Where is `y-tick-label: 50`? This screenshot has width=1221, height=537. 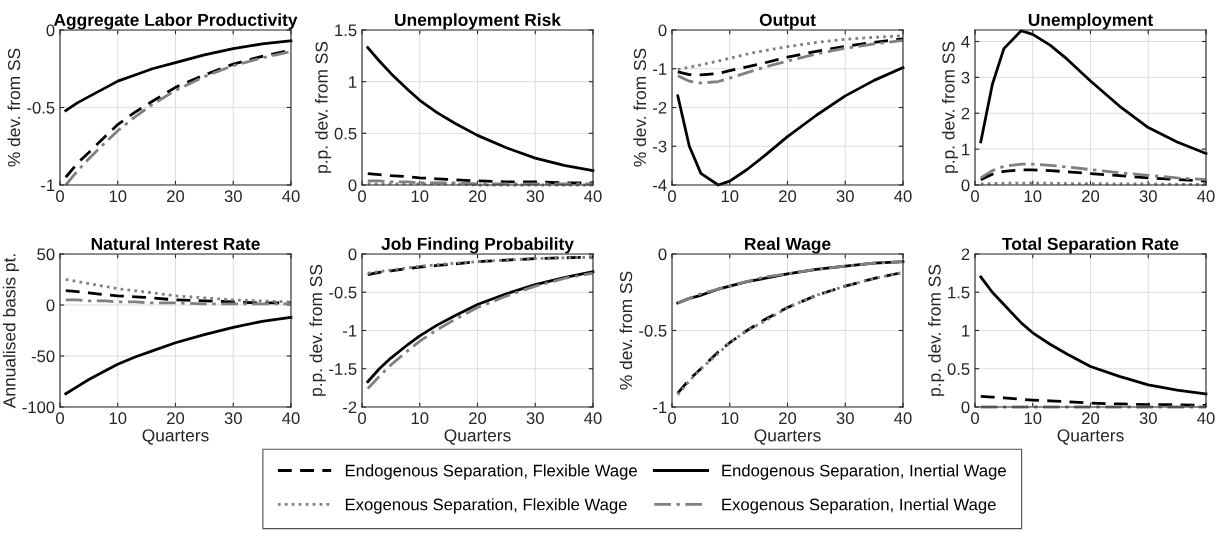
y-tick-label: 50 is located at coordinates (46, 254).